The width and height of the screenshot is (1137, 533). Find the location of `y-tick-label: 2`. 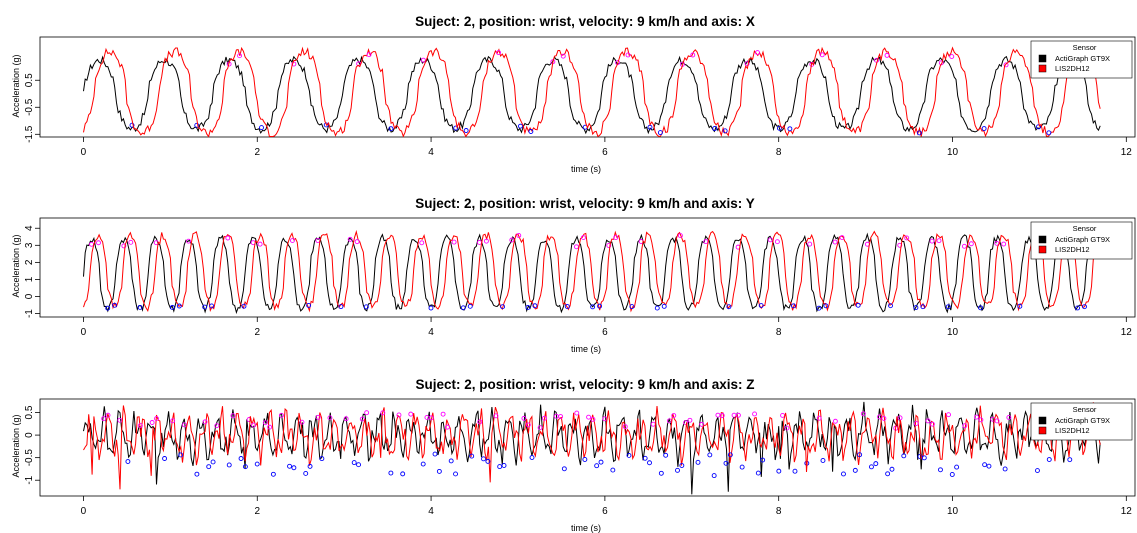

y-tick-label: 2 is located at coordinates (29, 262).